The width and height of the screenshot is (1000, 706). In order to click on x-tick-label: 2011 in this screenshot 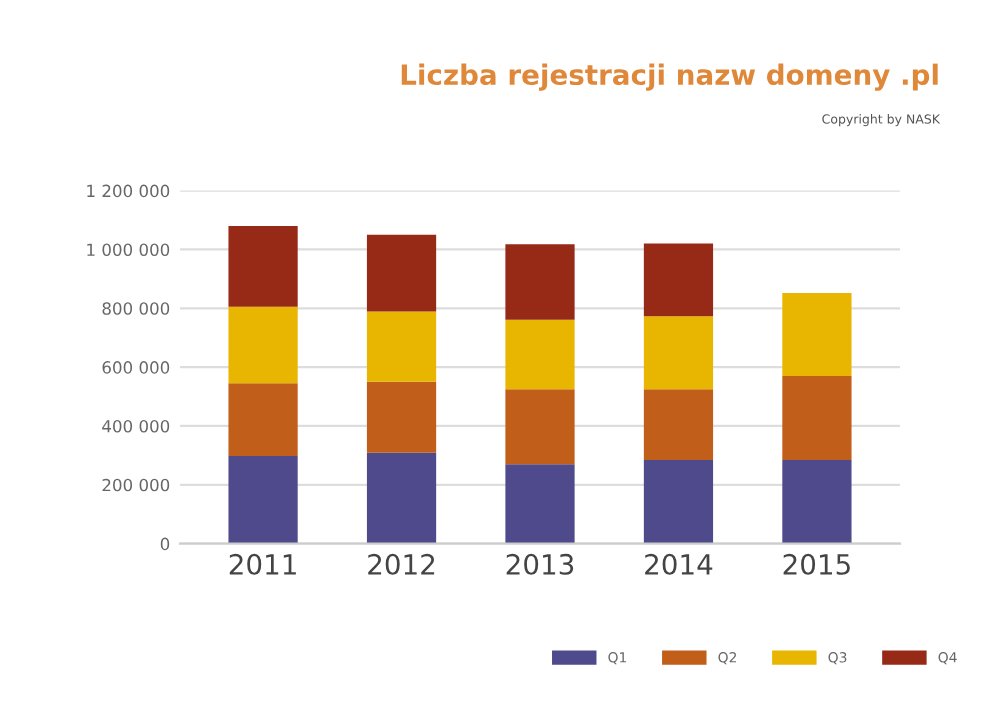, I will do `click(262, 564)`.